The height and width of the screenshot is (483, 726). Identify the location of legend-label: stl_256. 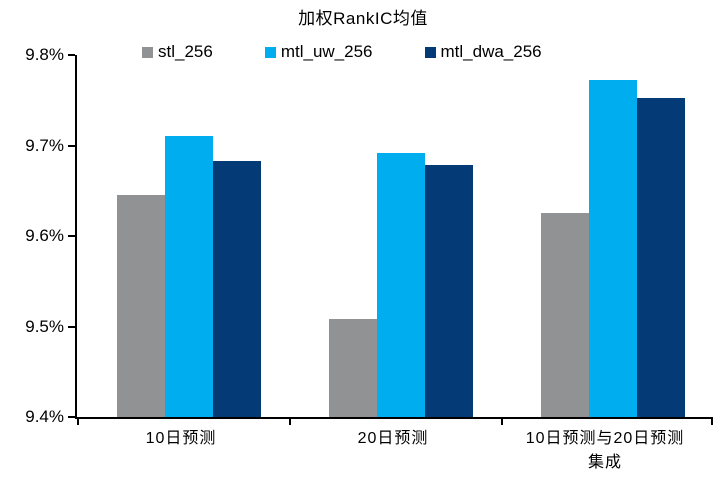
(185, 51).